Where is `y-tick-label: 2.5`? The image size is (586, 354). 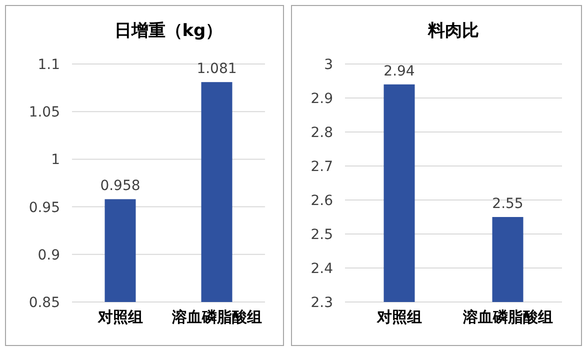
y-tick-label: 2.5 is located at coordinates (321, 235).